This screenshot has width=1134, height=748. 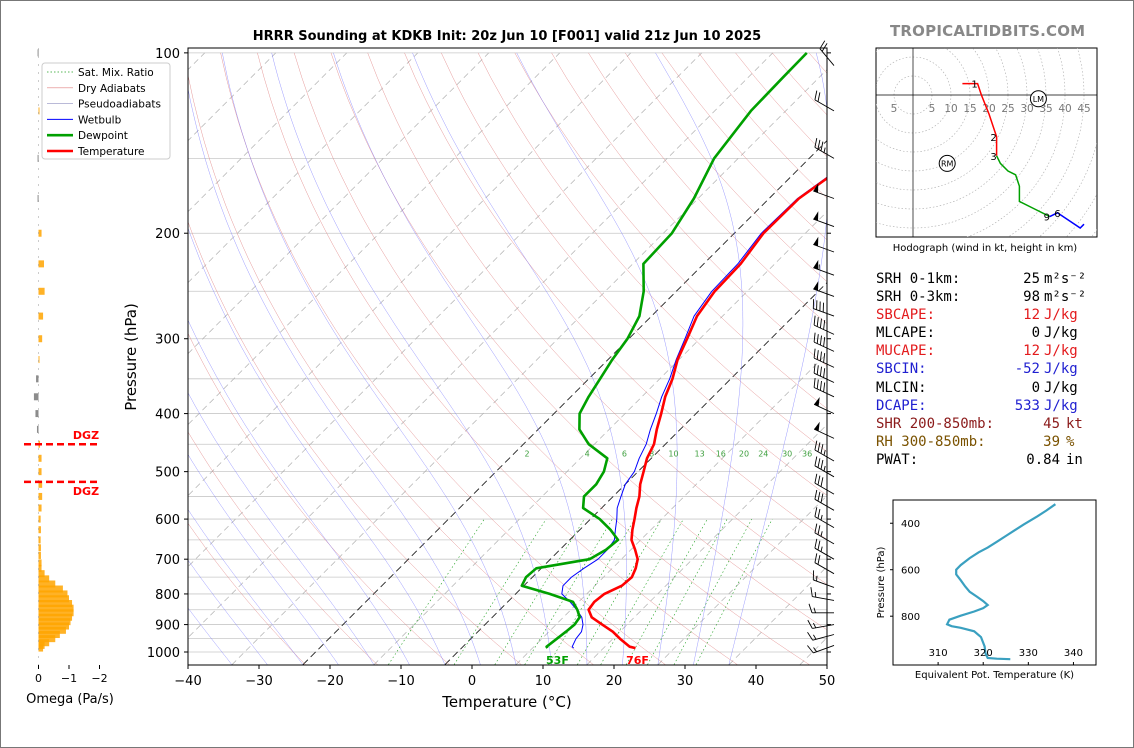 What do you see at coordinates (993, 157) in the screenshot?
I see `hodograph-height-label: 3` at bounding box center [993, 157].